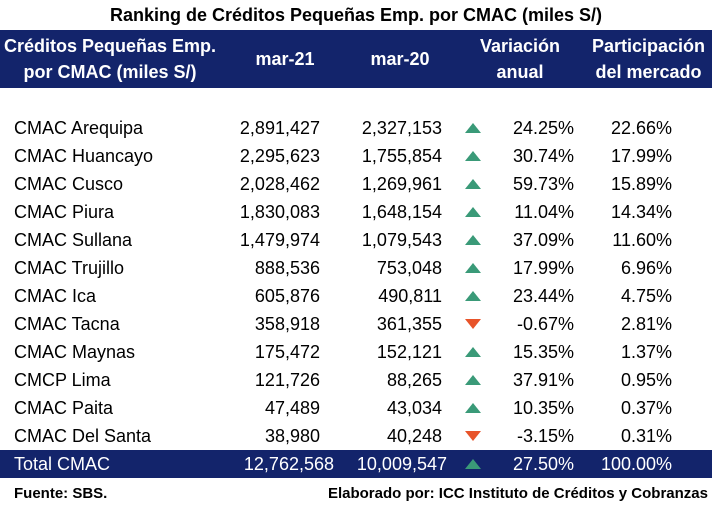 This screenshot has height=505, width=712. Describe the element at coordinates (648, 72) in the screenshot. I see `header-share-line2: del mercado` at that location.